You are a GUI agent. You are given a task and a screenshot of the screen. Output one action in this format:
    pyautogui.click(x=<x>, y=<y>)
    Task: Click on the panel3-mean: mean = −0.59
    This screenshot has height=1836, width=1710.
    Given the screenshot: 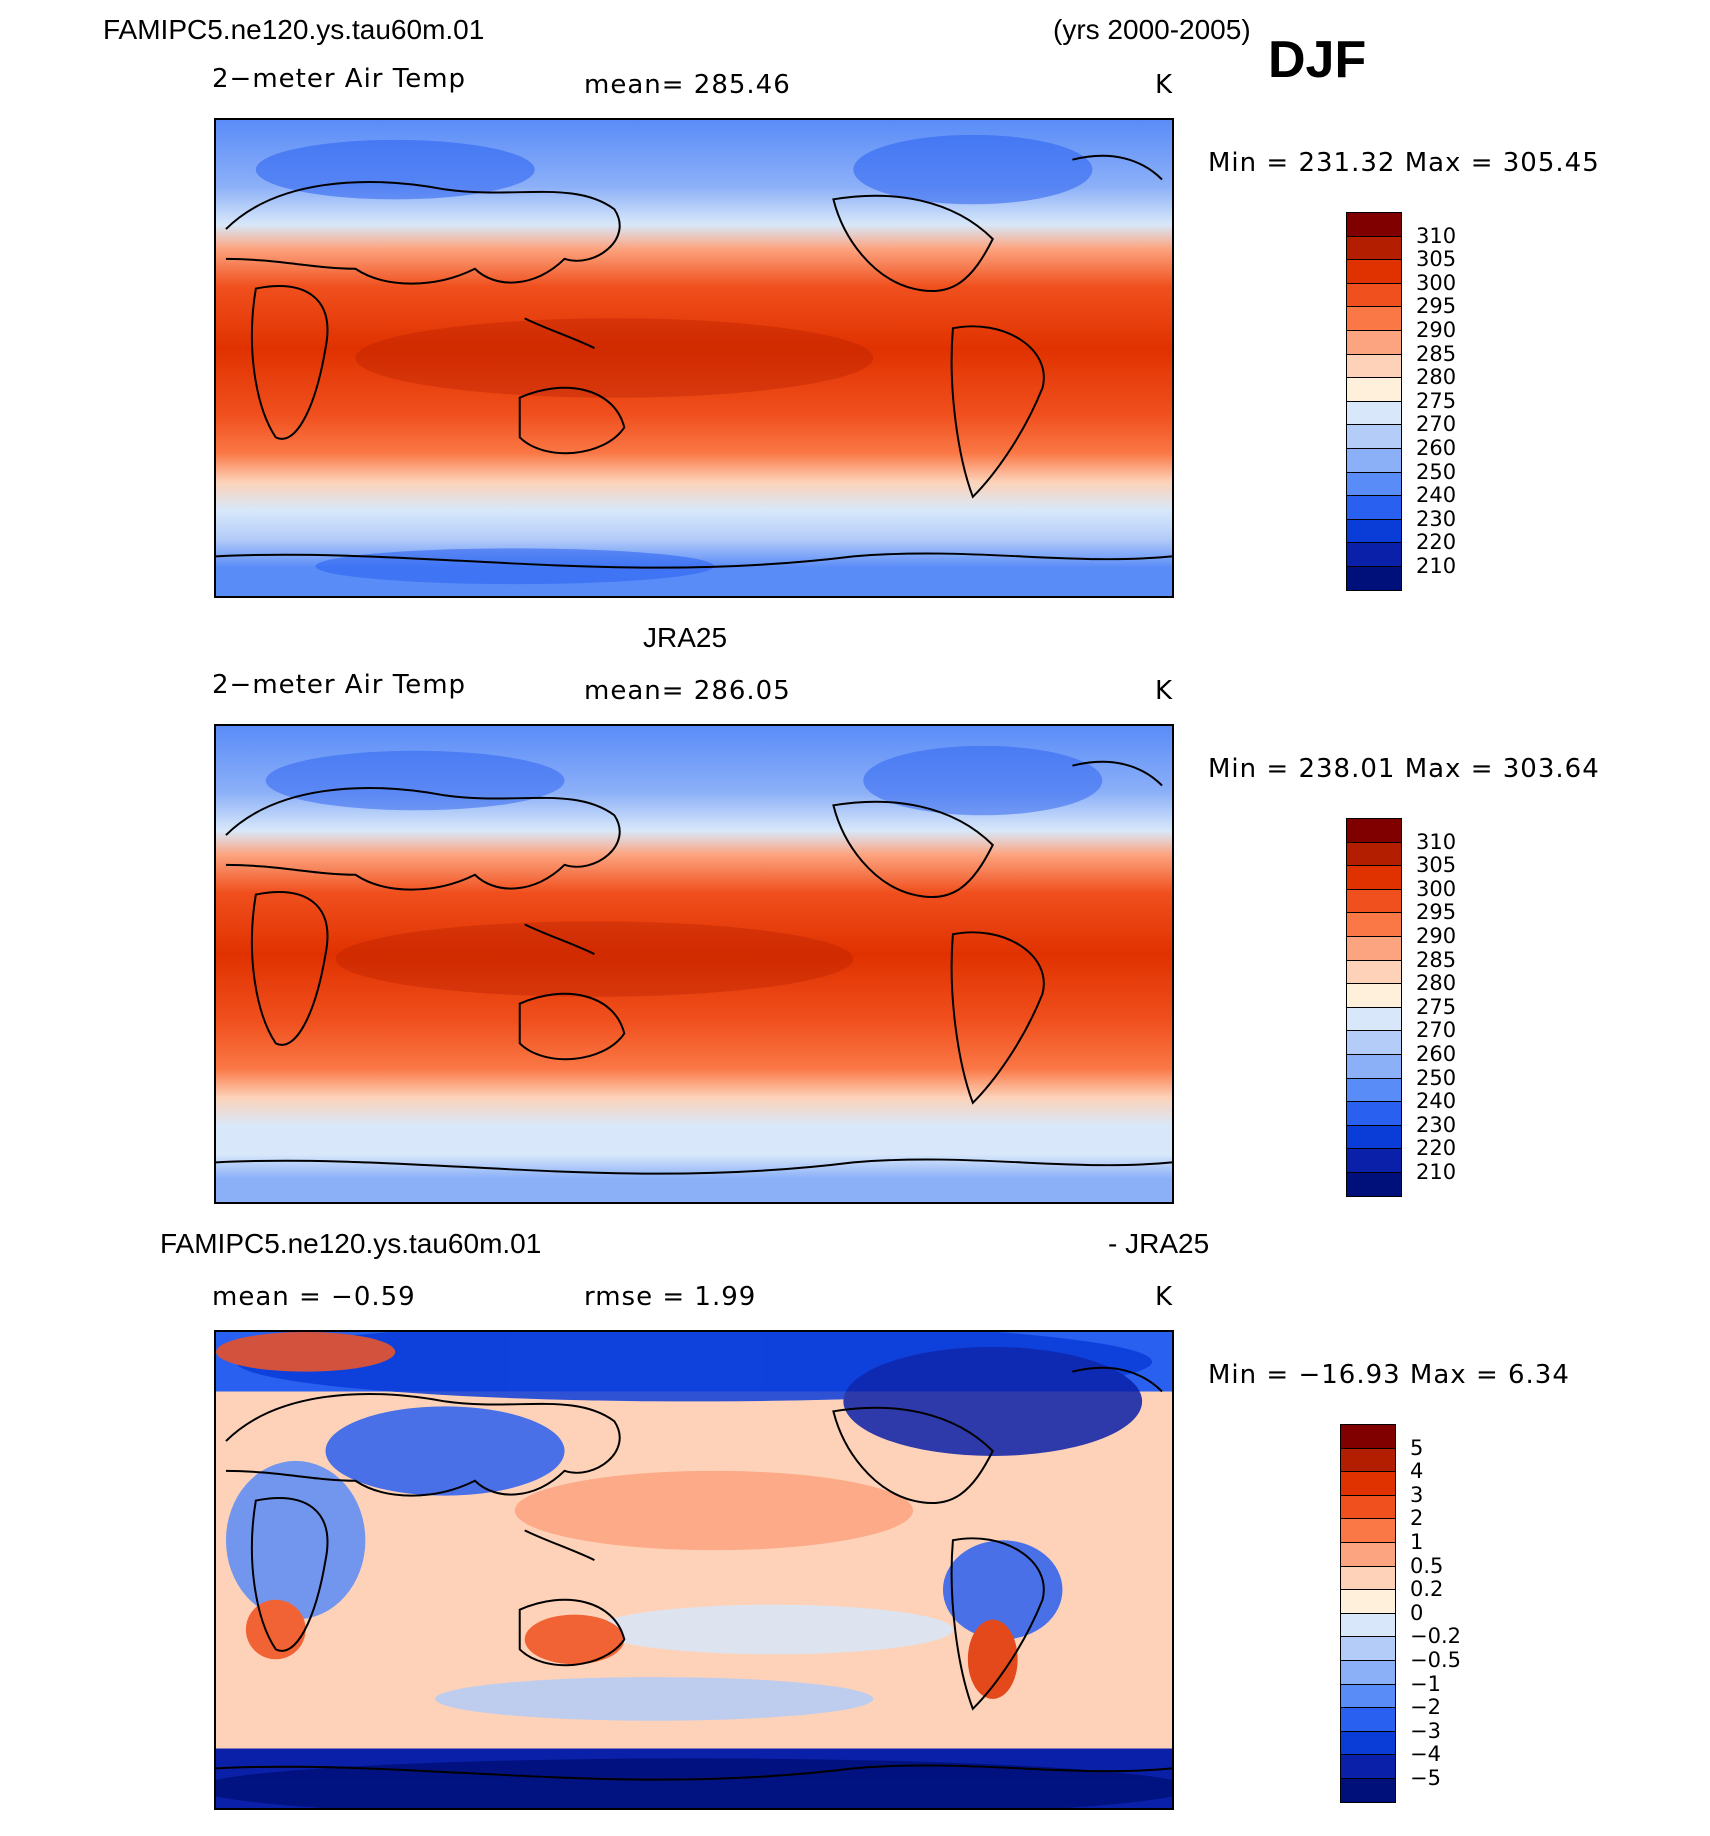 What is the action you would take?
    pyautogui.click(x=314, y=1297)
    